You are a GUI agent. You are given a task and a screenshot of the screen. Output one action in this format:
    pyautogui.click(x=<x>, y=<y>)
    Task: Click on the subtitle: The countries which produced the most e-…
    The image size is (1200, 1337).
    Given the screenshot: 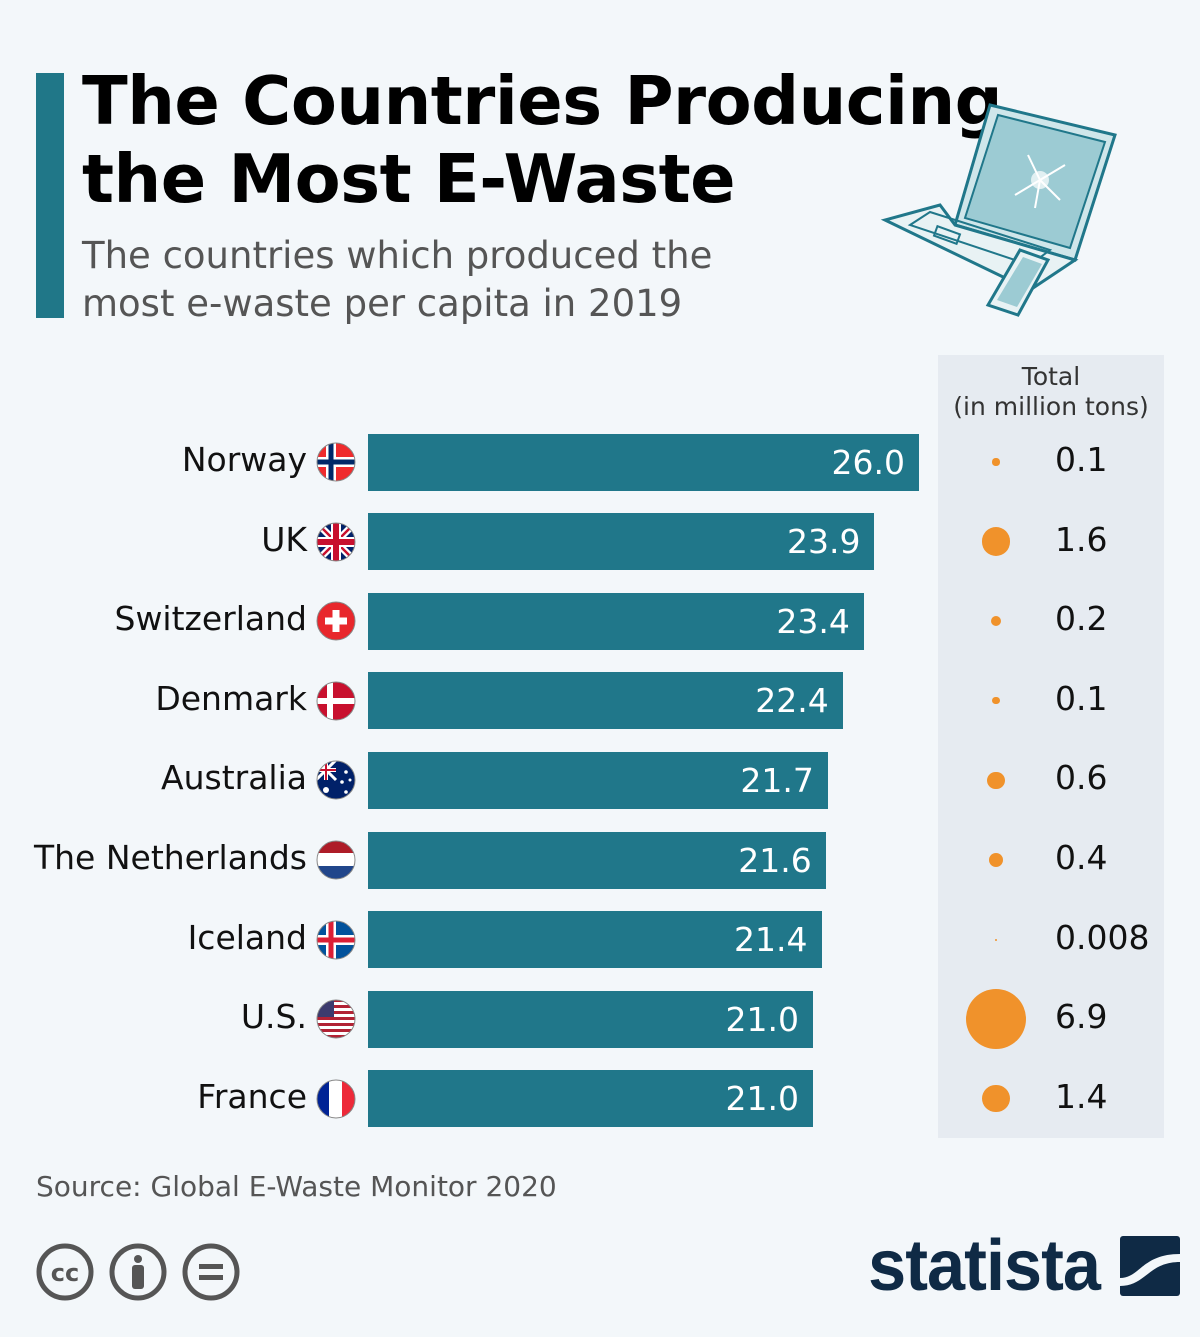 What is the action you would take?
    pyautogui.click(x=397, y=280)
    